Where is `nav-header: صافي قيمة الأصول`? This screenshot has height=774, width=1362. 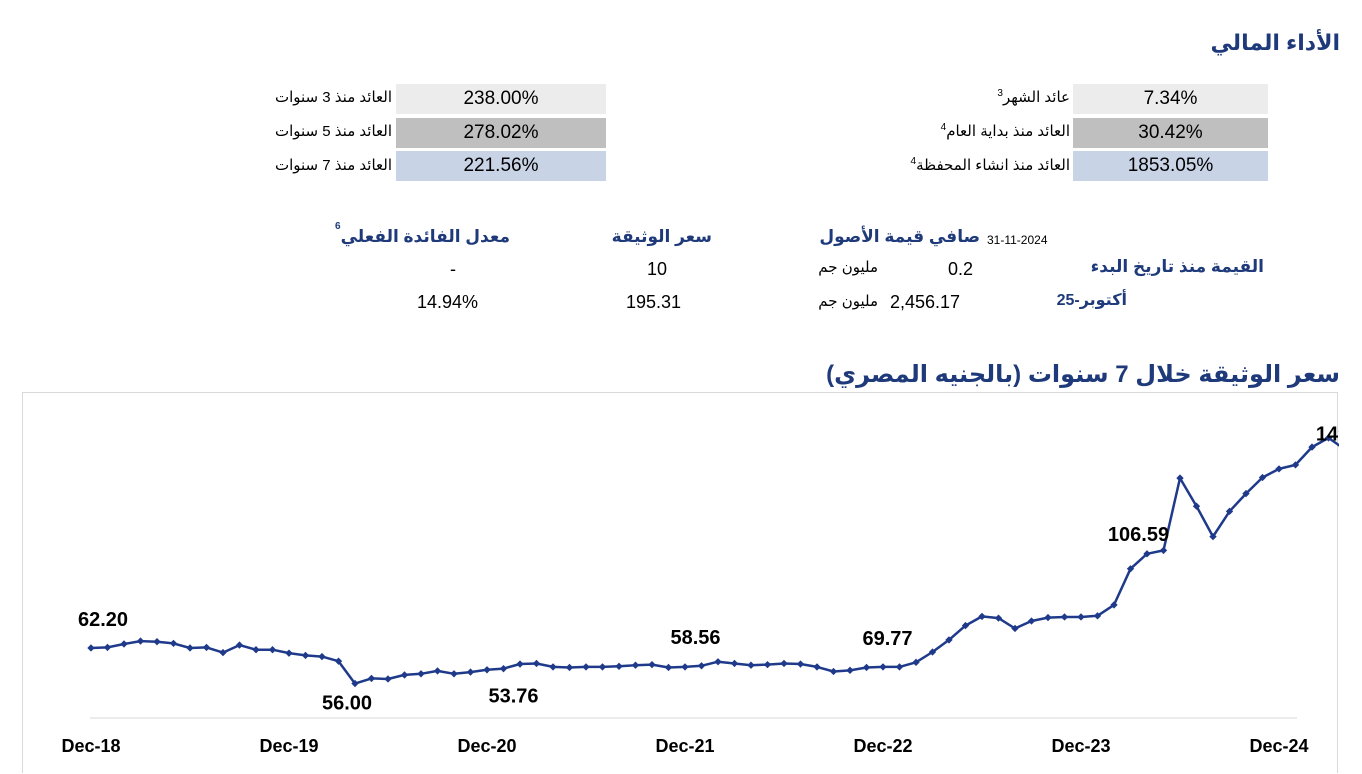
nav-header: صافي قيمة الأصول is located at coordinates (899, 236).